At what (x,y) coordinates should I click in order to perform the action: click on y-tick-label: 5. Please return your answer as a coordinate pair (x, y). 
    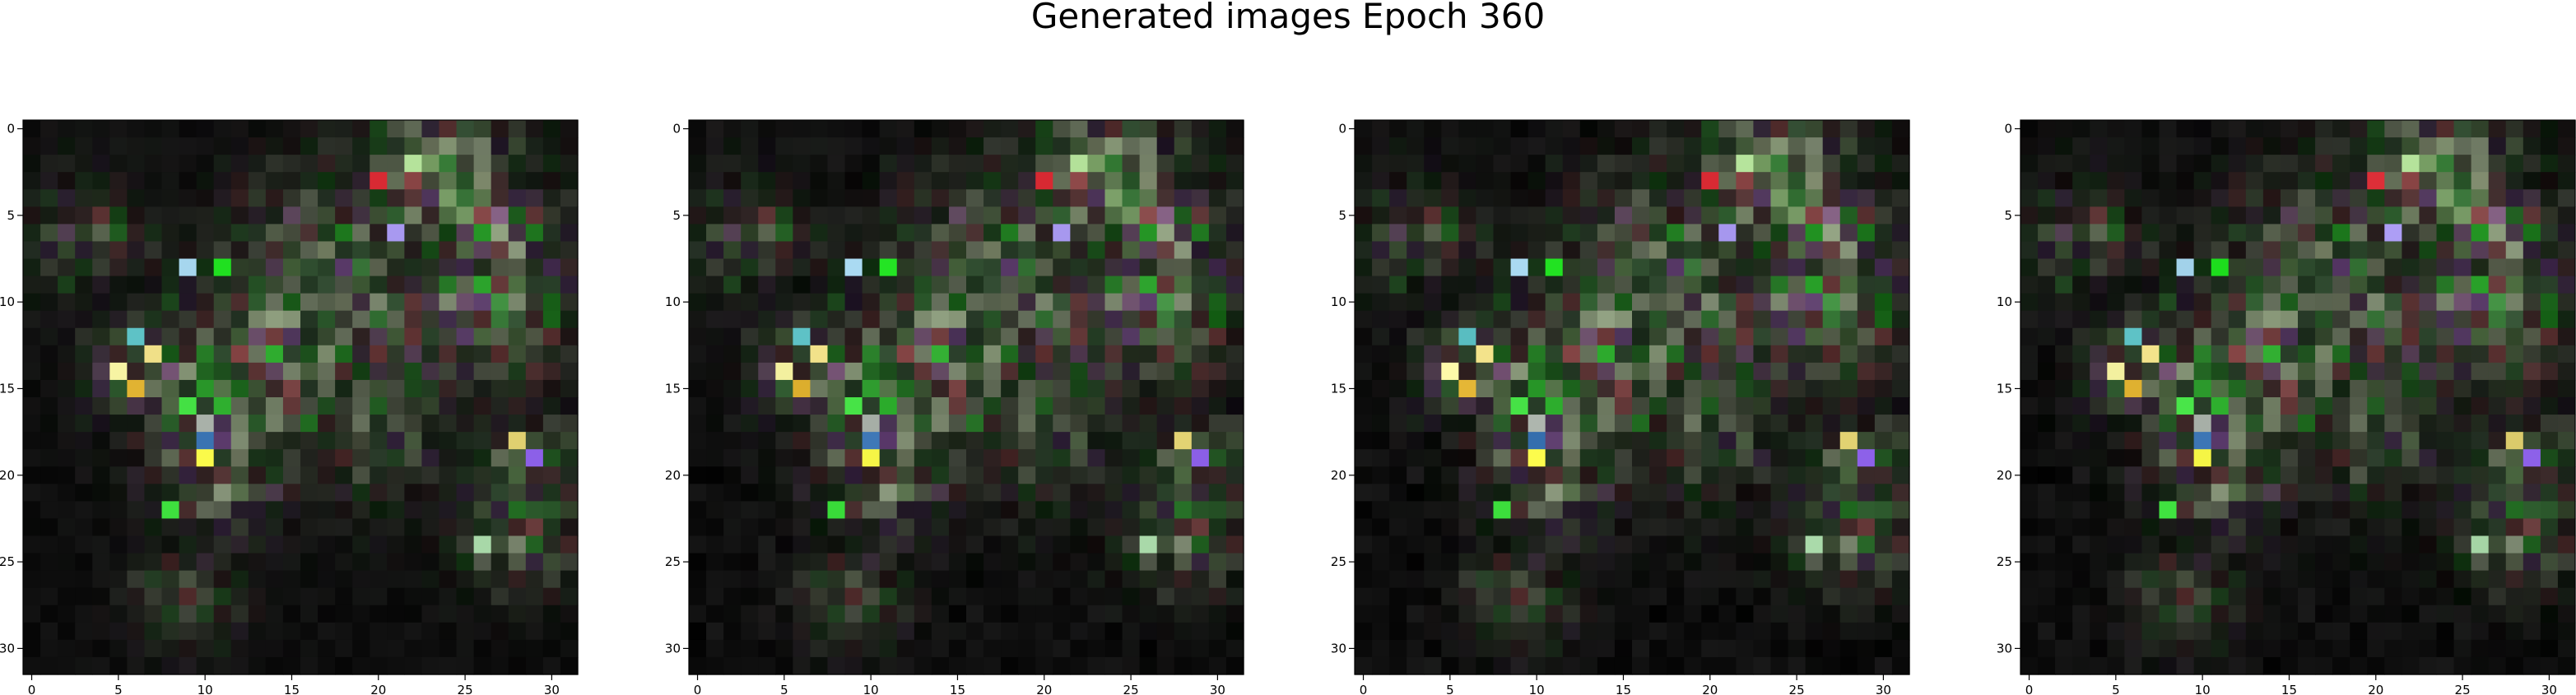
    Looking at the image, I should click on (1342, 215).